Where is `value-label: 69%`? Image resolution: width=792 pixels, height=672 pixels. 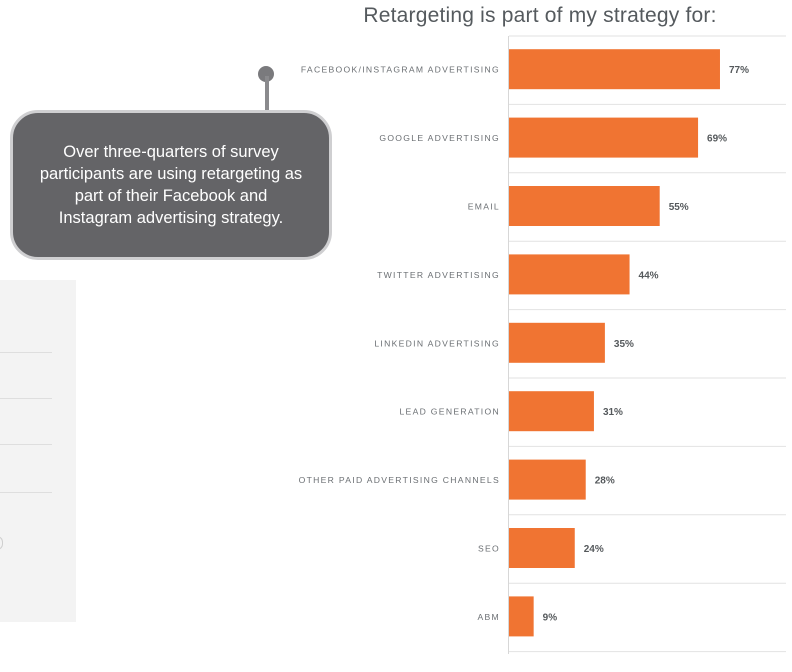 value-label: 69% is located at coordinates (717, 139).